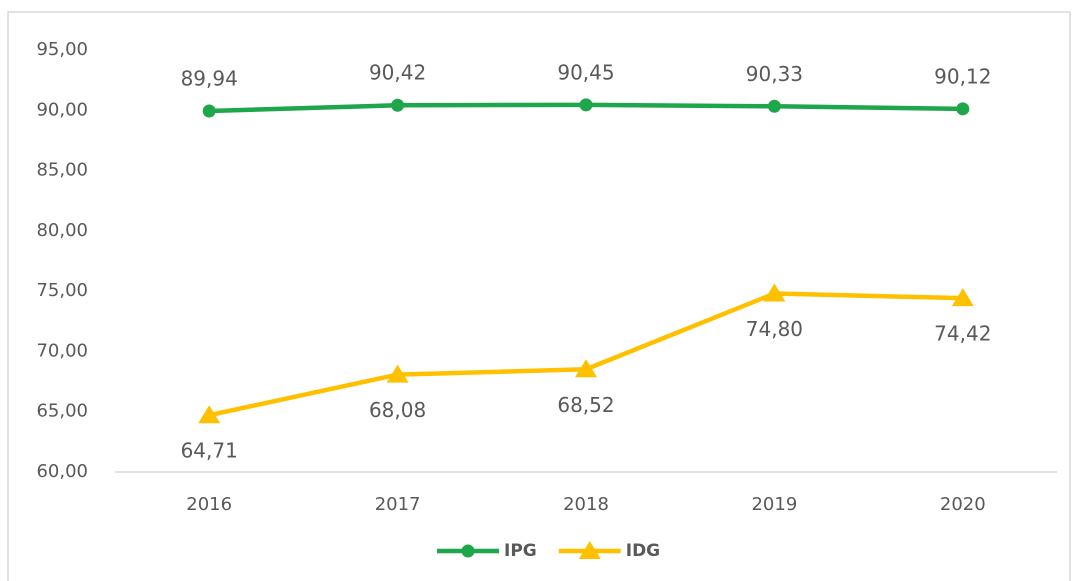  I want to click on data-label: 89,94, so click(209, 79).